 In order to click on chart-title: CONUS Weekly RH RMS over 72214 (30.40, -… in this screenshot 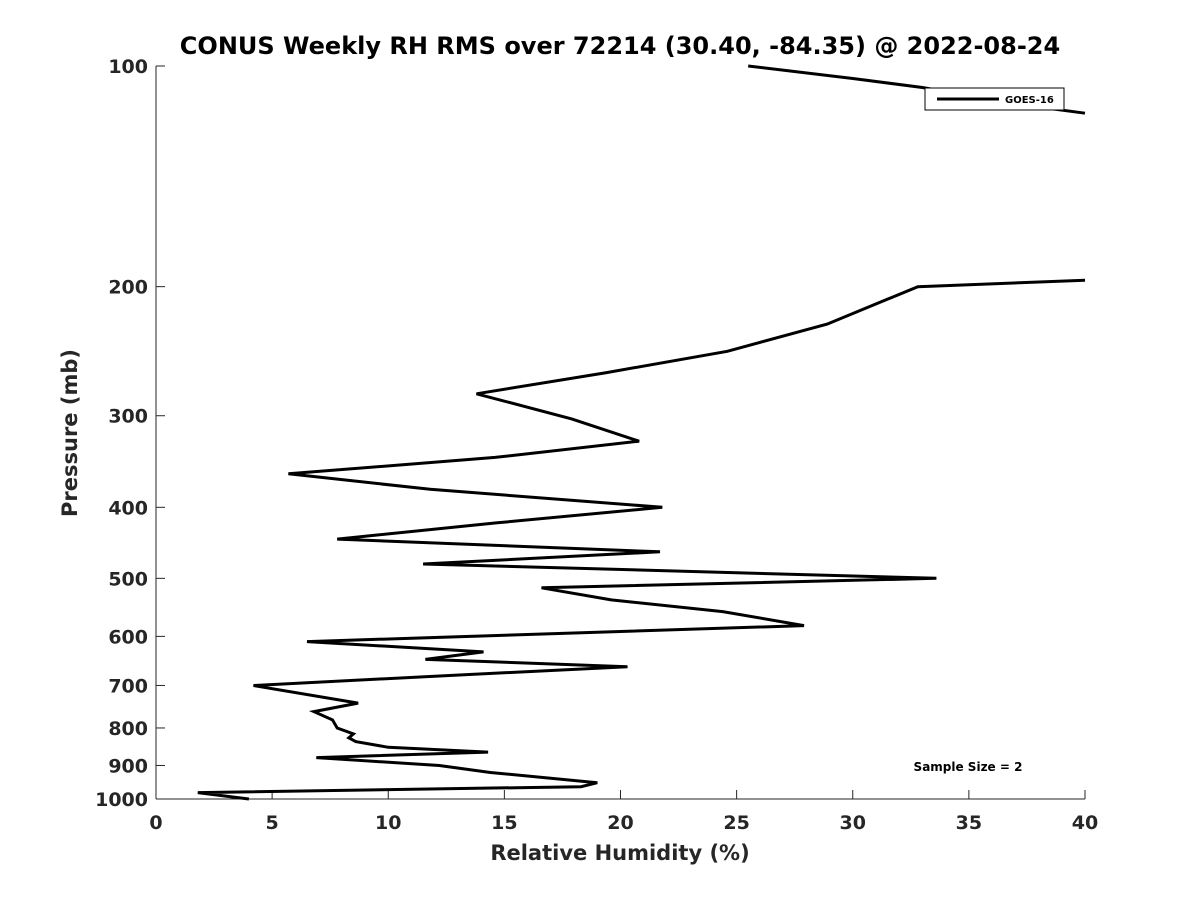, I will do `click(620, 46)`.